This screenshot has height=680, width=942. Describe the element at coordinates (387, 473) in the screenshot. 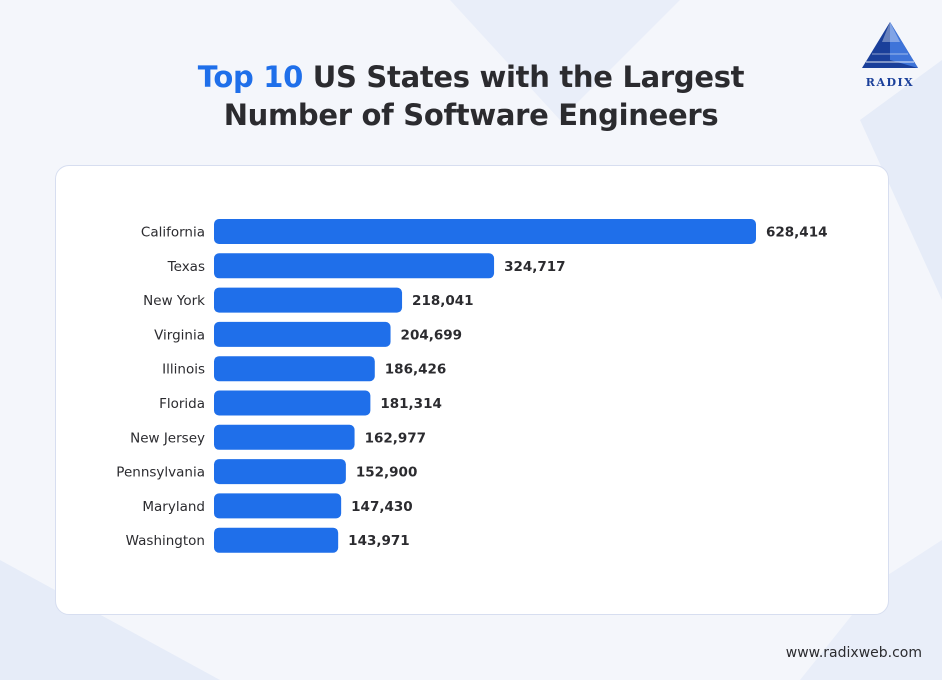

I see `value-label: 152,900` at that location.